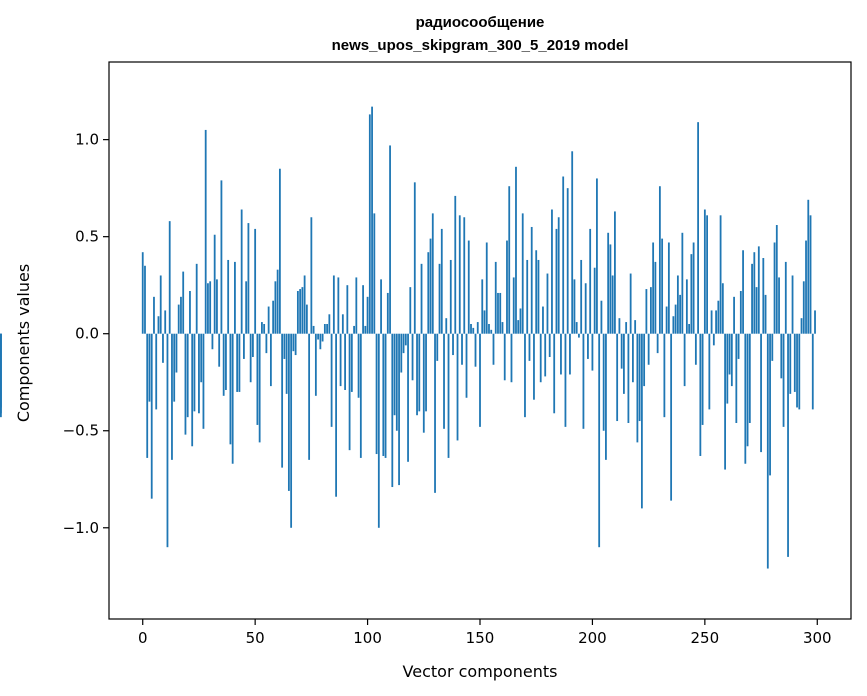 Image resolution: width=867 pixels, height=696 pixels. Describe the element at coordinates (592, 638) in the screenshot. I see `x-tick-label: 200` at that location.